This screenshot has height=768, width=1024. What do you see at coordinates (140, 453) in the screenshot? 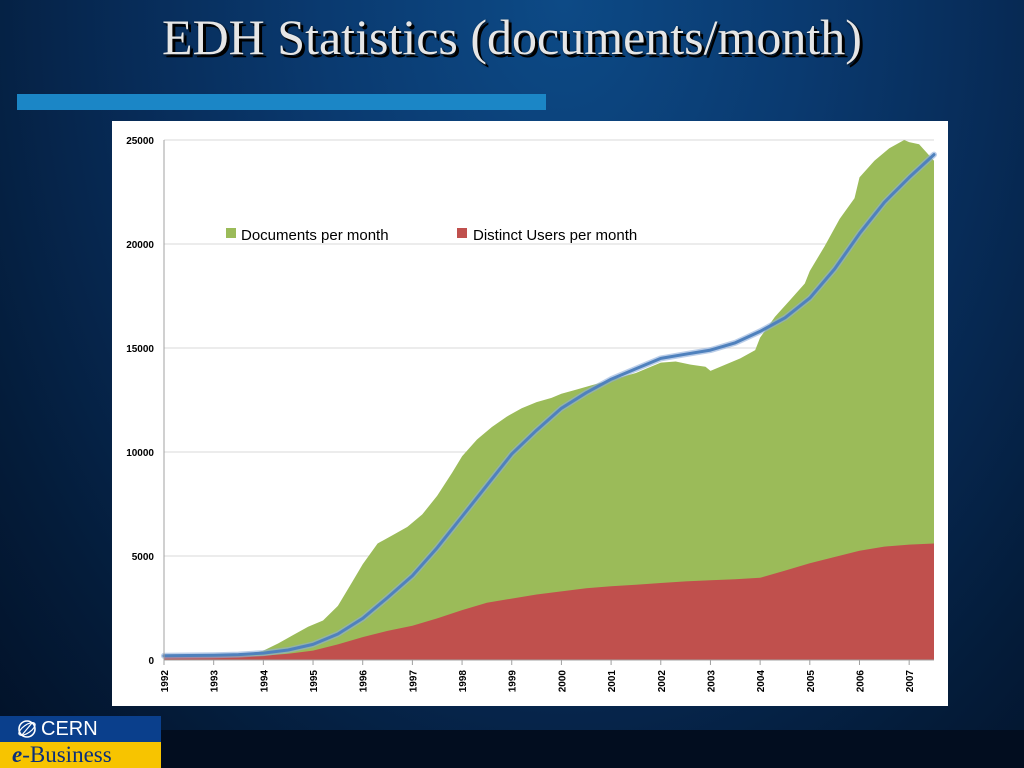
I see `y-tick-label: 10000` at bounding box center [140, 453].